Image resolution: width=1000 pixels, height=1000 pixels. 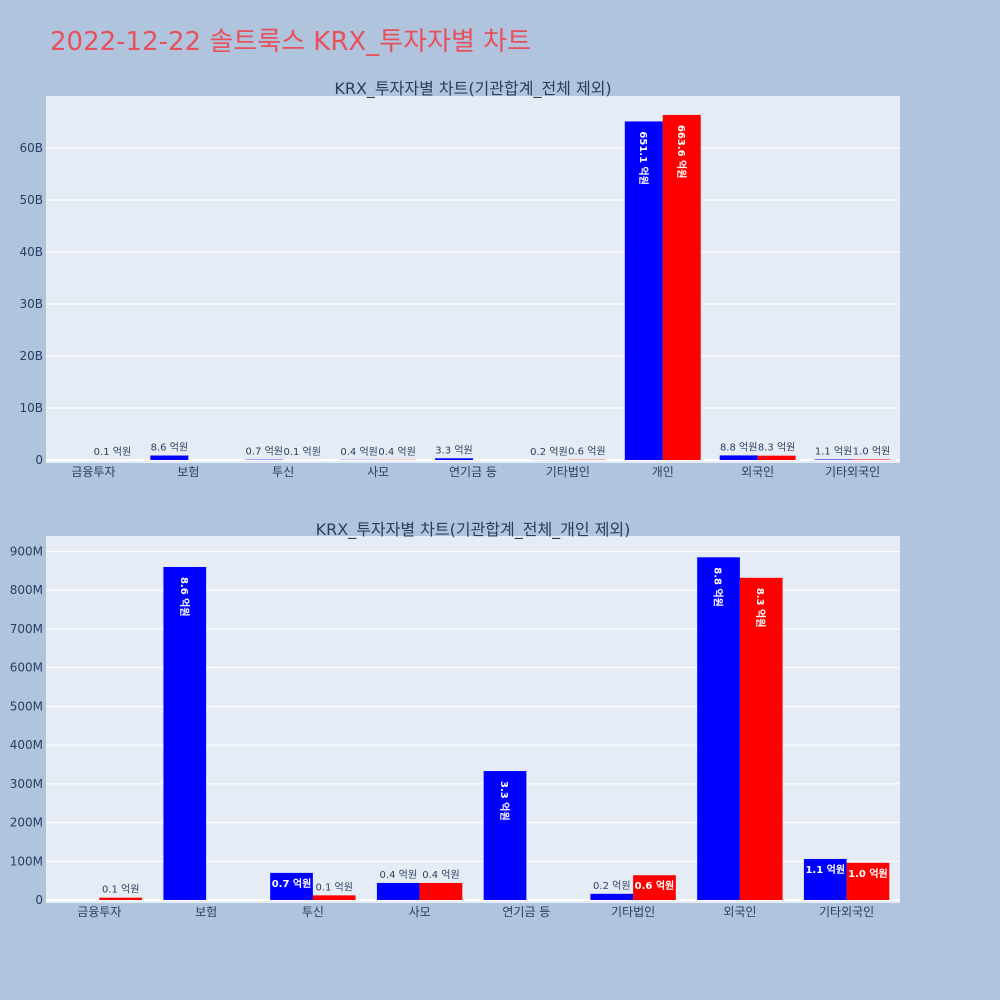 I want to click on y-tick-label: 50B, so click(x=31, y=200).